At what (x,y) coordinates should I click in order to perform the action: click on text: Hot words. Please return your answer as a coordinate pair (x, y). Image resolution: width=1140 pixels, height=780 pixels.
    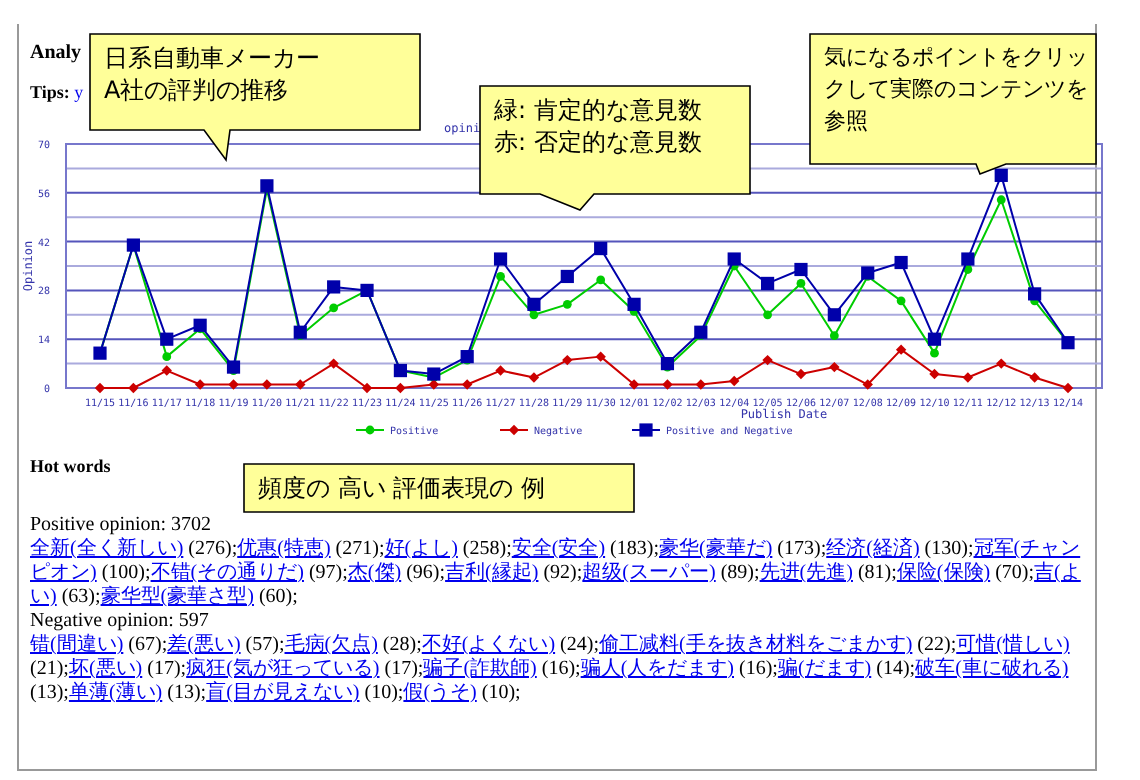
    Looking at the image, I should click on (70, 466).